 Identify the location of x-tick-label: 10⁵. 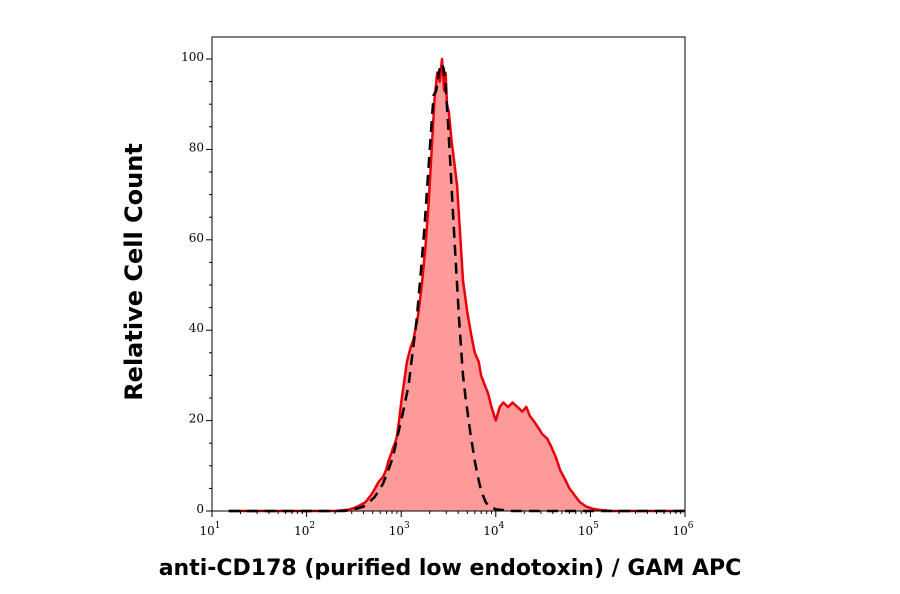
(588, 529).